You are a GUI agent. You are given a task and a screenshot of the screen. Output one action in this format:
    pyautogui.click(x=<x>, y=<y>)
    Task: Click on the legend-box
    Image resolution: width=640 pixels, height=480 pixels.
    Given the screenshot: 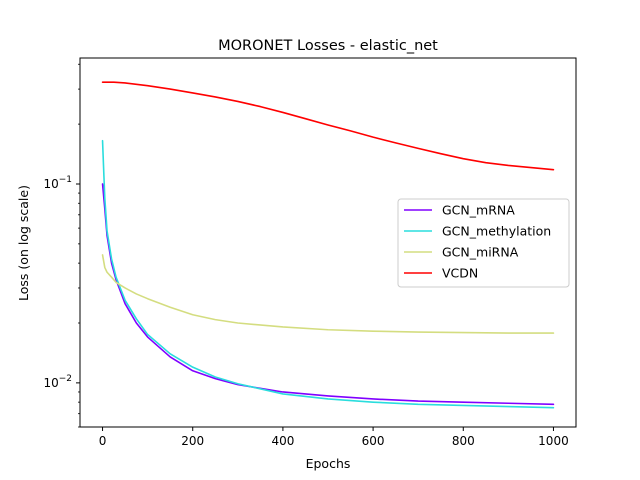 What is the action you would take?
    pyautogui.click(x=483, y=243)
    